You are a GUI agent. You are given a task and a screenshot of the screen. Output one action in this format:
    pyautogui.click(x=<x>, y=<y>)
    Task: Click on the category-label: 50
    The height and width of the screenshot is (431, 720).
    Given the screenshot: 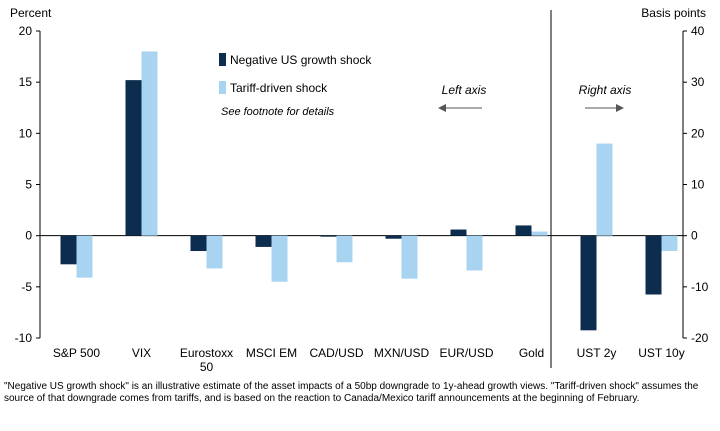 What is the action you would take?
    pyautogui.click(x=207, y=367)
    